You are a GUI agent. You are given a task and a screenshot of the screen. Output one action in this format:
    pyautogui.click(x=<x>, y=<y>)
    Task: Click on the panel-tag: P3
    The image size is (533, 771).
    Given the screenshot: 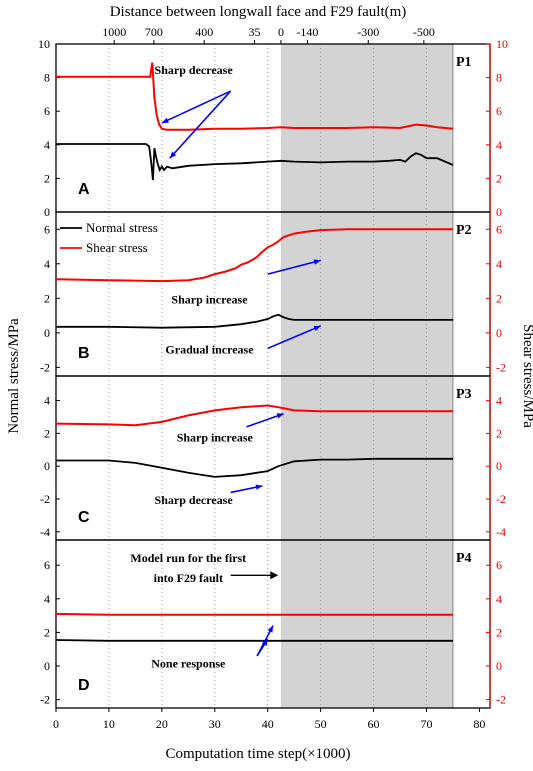 What is the action you would take?
    pyautogui.click(x=464, y=394)
    